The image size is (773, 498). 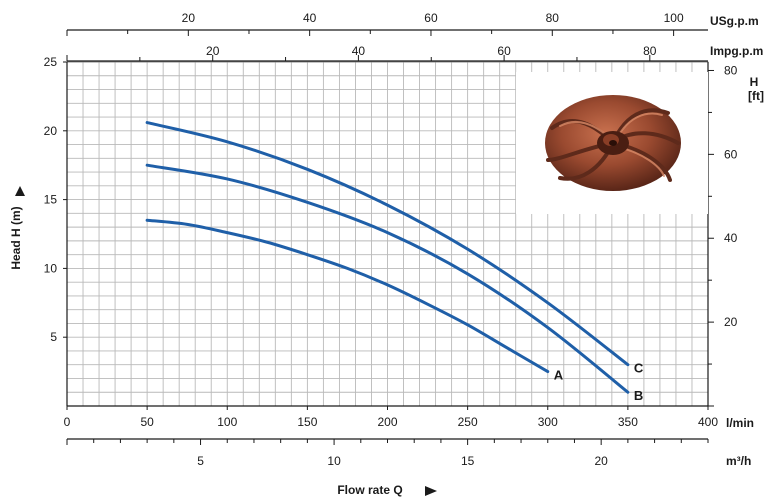 What do you see at coordinates (431, 491) in the screenshot?
I see `x-axis-arrow-icon` at bounding box center [431, 491].